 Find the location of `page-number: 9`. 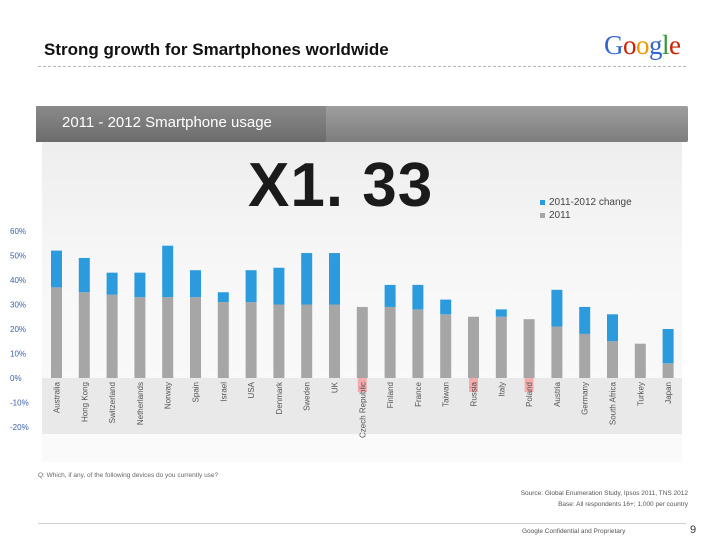

page-number: 9 is located at coordinates (693, 530).